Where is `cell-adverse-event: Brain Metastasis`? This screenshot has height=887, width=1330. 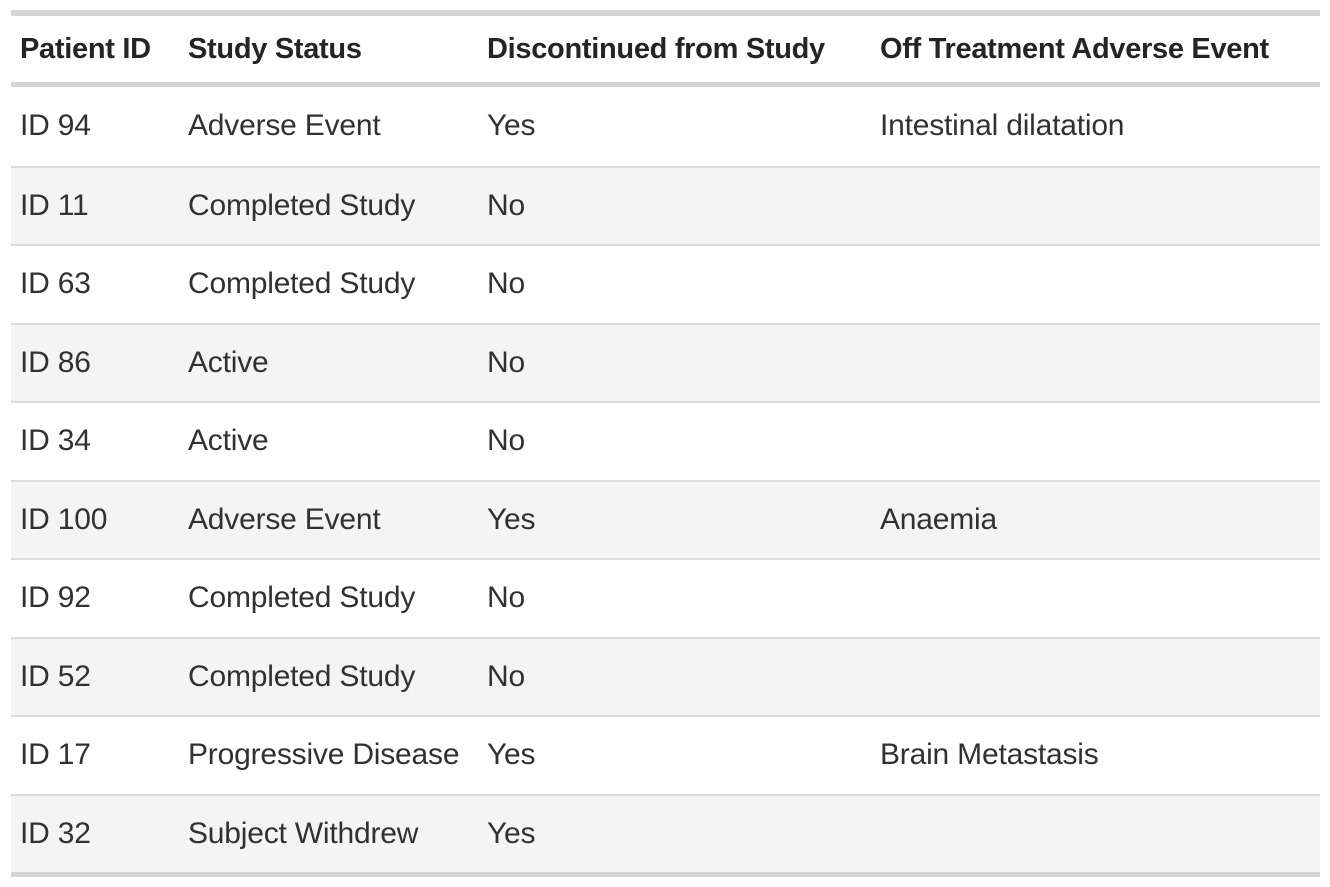 cell-adverse-event: Brain Metastasis is located at coordinates (989, 755).